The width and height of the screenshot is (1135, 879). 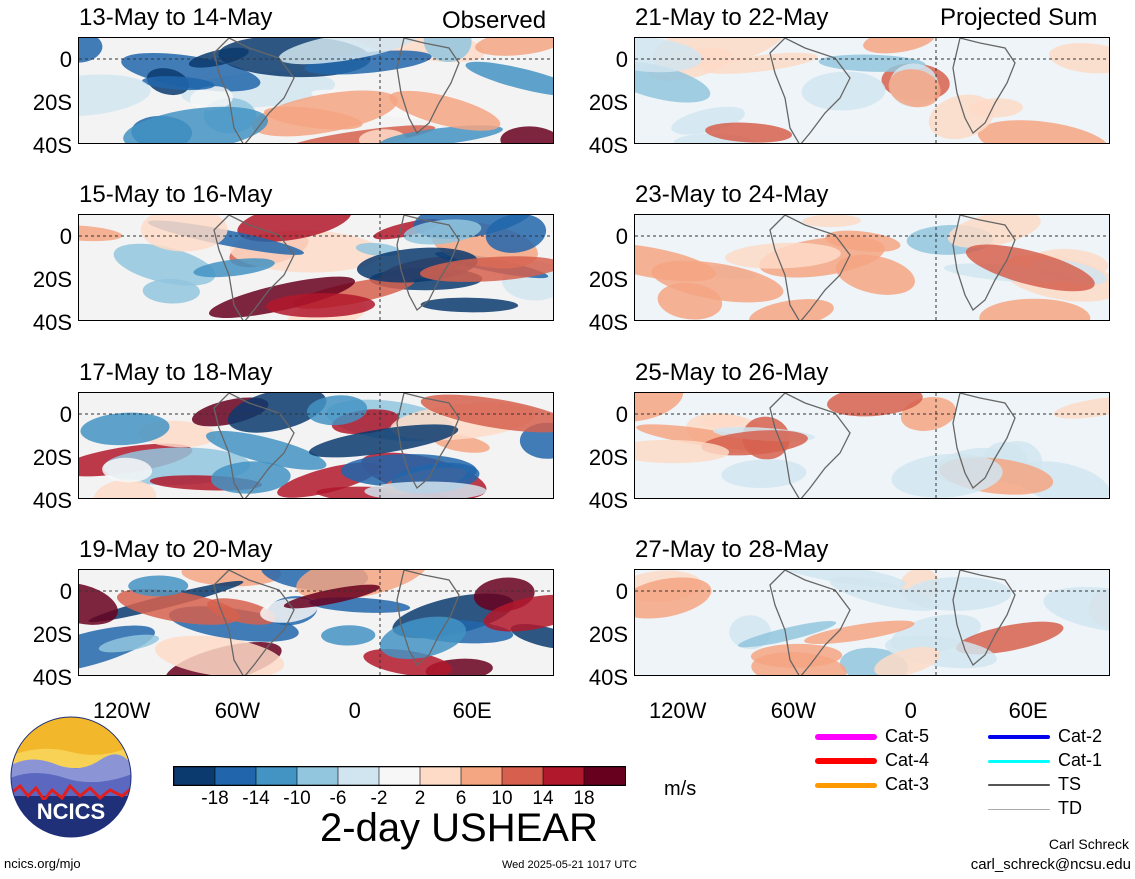 What do you see at coordinates (215, 798) in the screenshot?
I see `colorbar-tick-label: -18` at bounding box center [215, 798].